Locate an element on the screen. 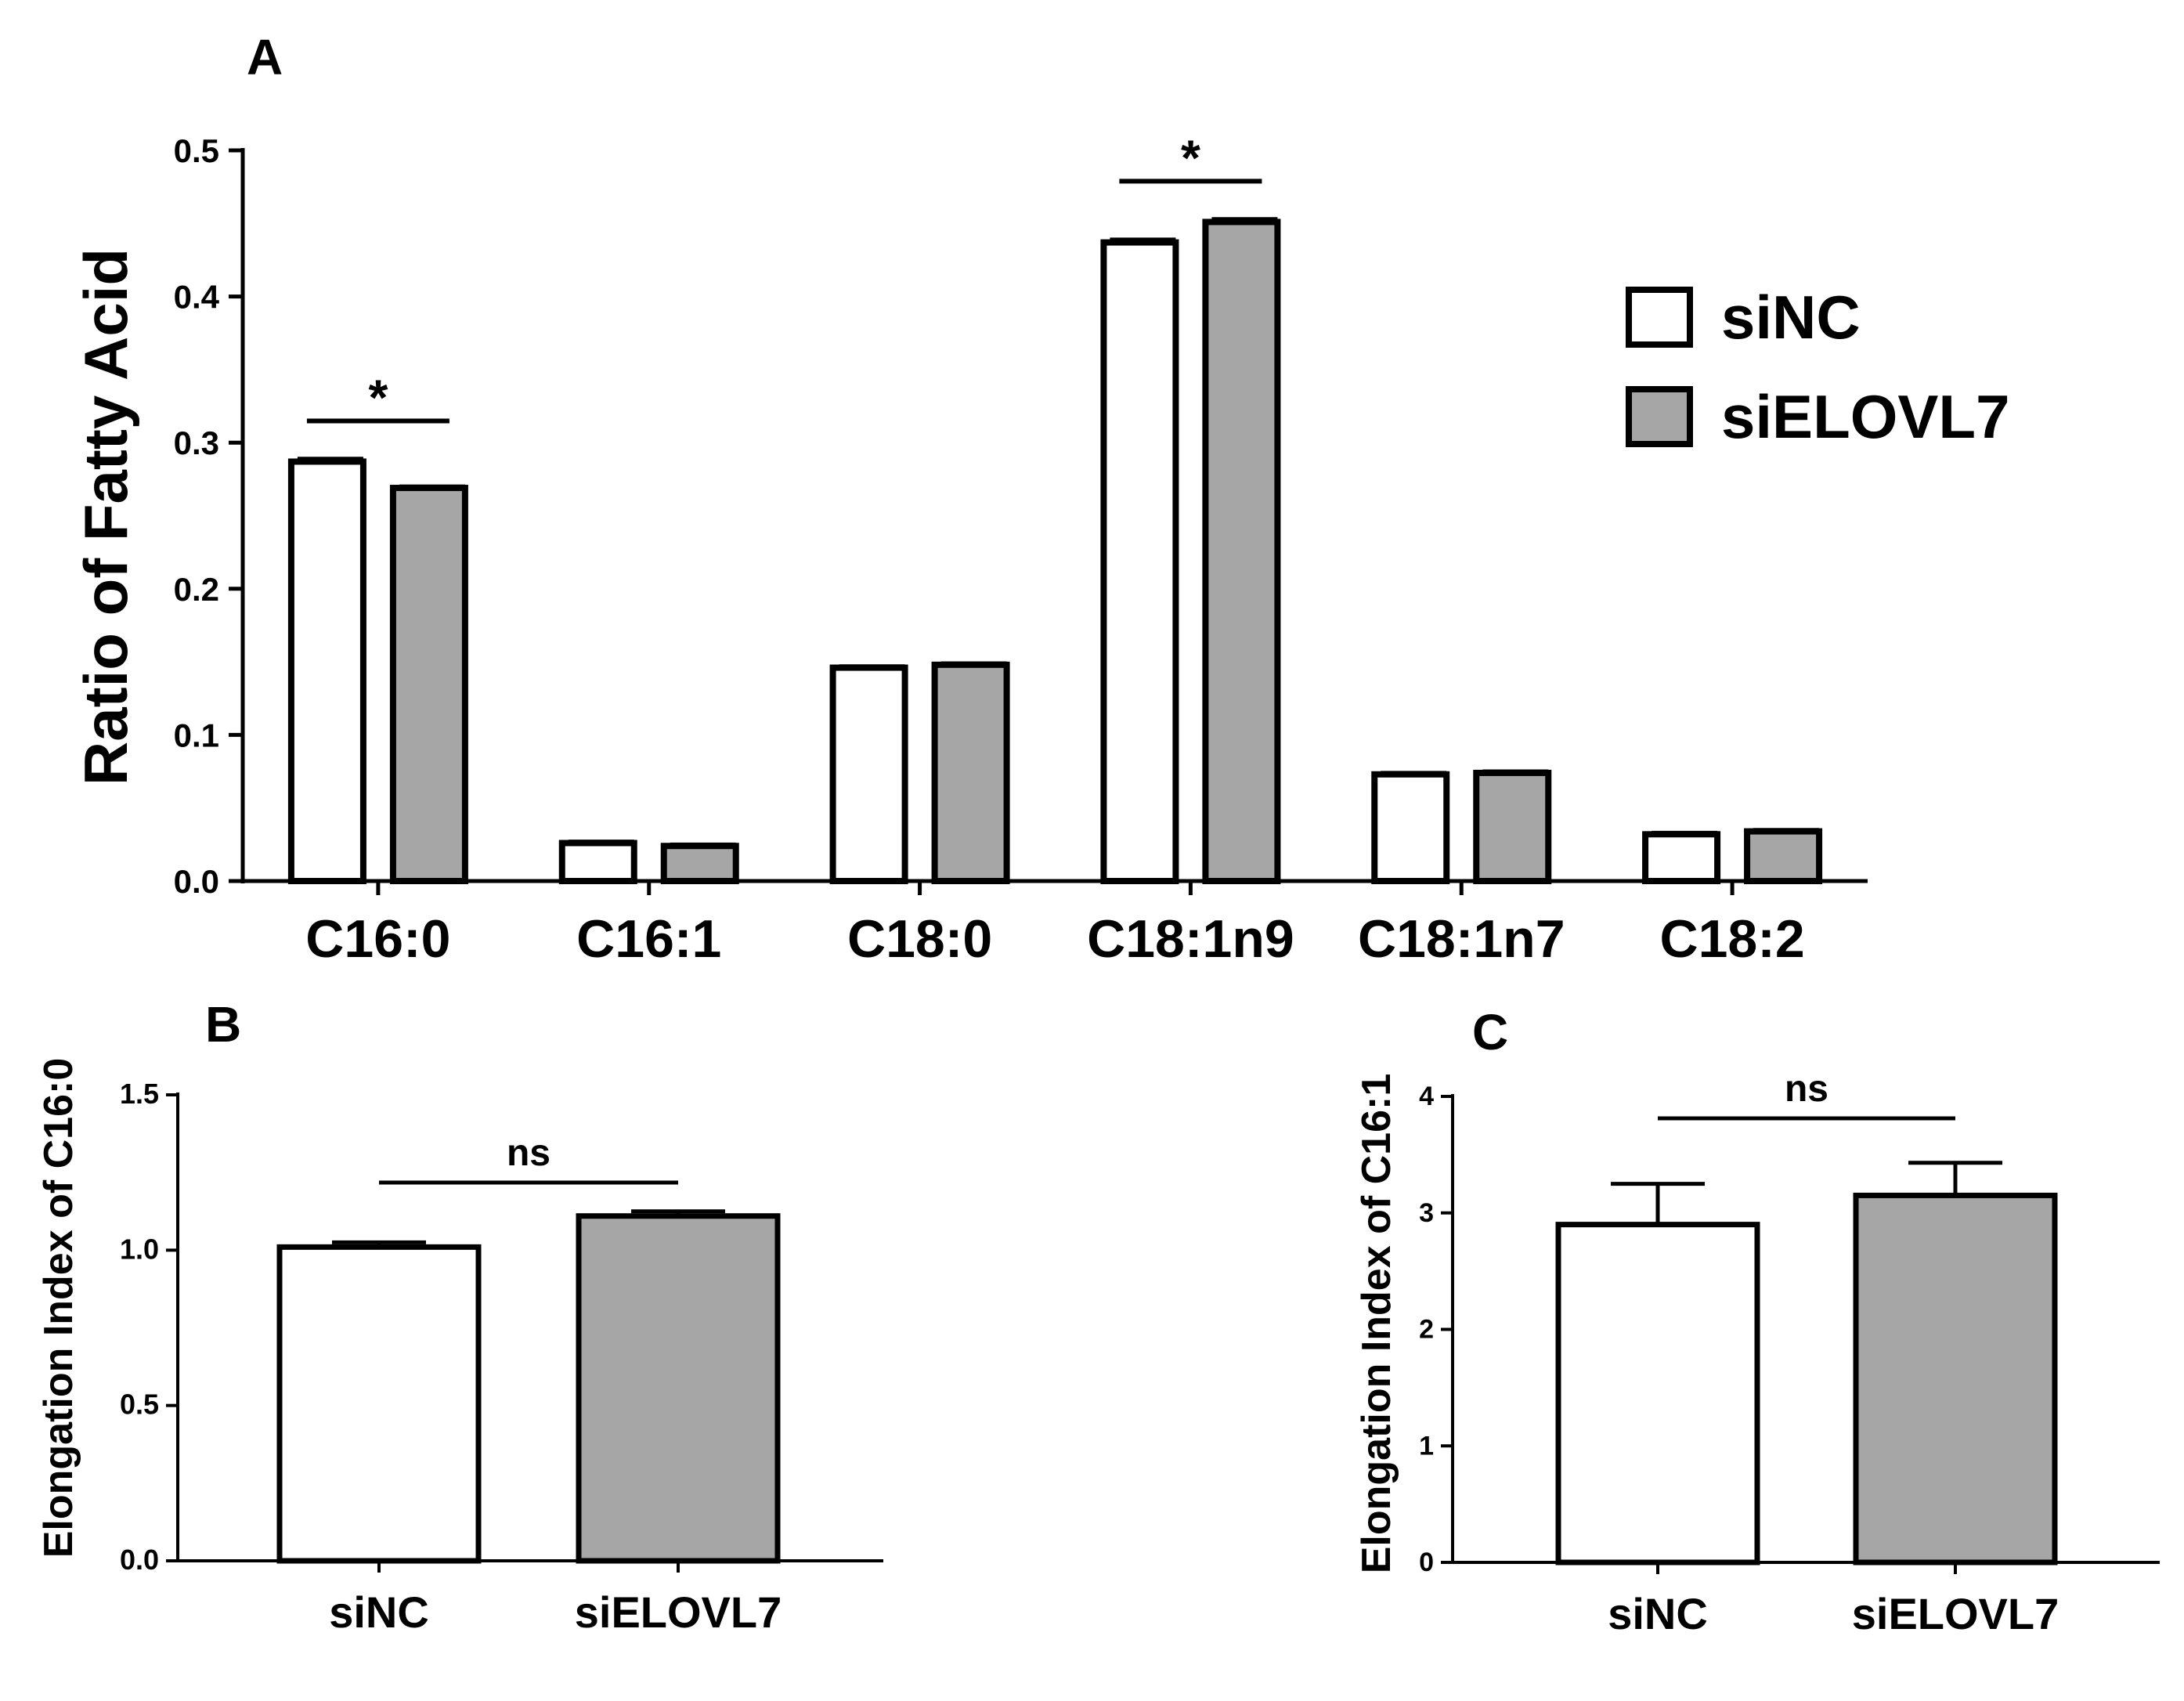  significance-star-c16-0: * is located at coordinates (378, 397).